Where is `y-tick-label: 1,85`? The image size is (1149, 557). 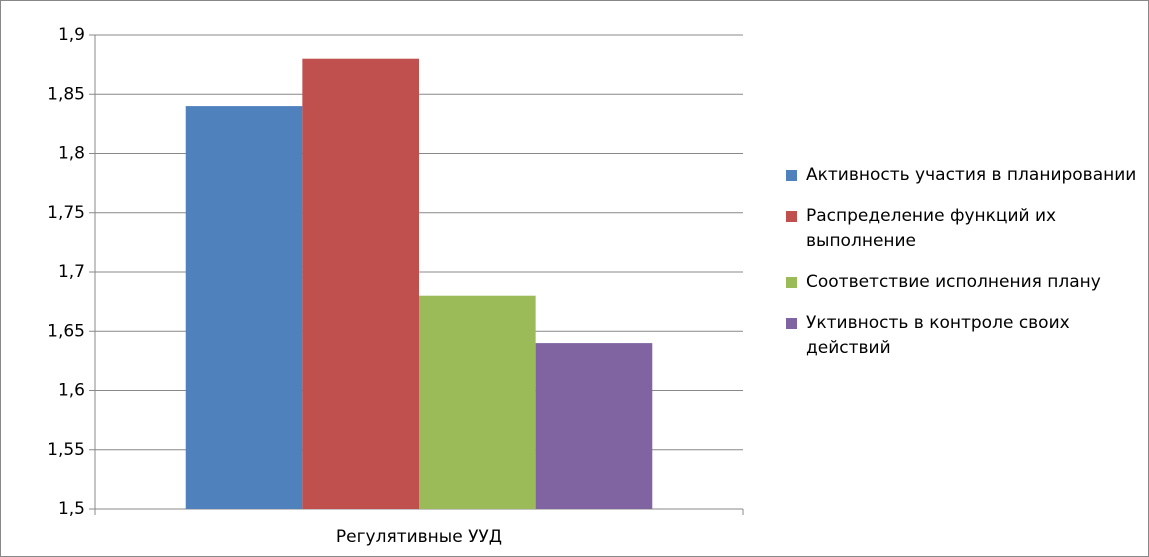 y-tick-label: 1,85 is located at coordinates (66, 94).